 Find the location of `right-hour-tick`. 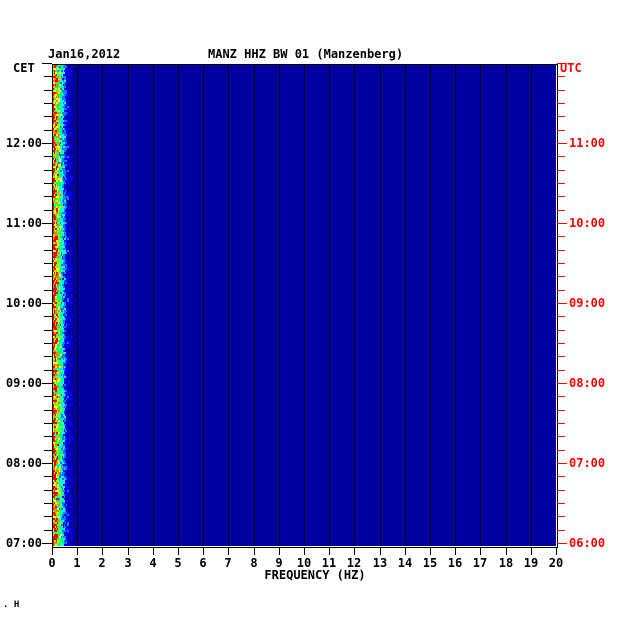

right-hour-tick is located at coordinates (562, 383).